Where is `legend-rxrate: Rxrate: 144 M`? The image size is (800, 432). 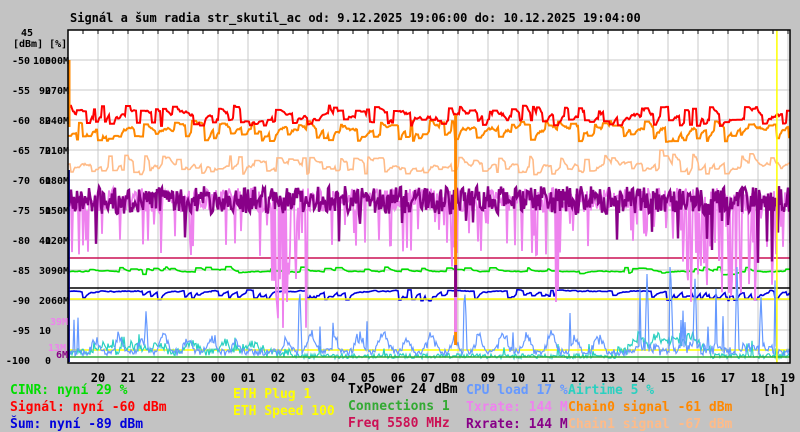 legend-rxrate: Rxrate: 144 M is located at coordinates (517, 424).